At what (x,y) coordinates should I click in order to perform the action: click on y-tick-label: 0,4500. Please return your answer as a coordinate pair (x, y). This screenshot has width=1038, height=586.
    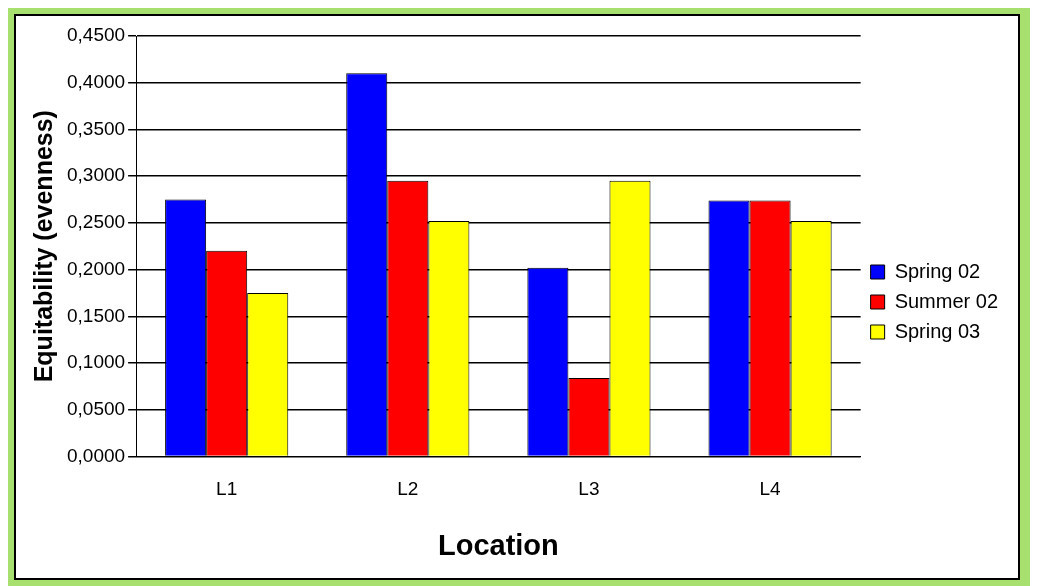
    Looking at the image, I should click on (96, 35).